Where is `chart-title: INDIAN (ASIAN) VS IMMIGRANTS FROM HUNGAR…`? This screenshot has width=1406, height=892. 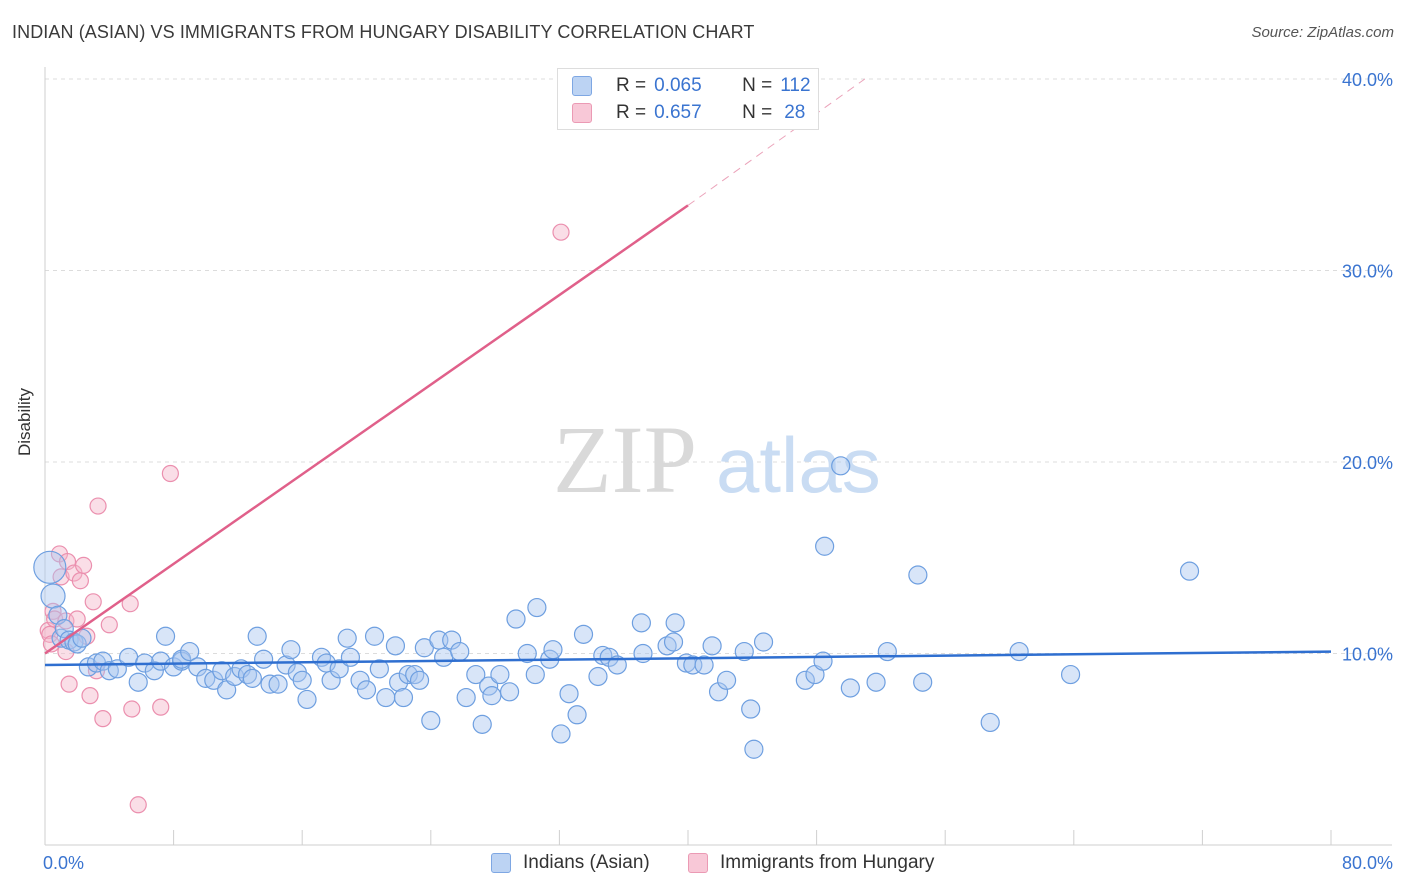 chart-title: INDIAN (ASIAN) VS IMMIGRANTS FROM HUNGAR… is located at coordinates (383, 32).